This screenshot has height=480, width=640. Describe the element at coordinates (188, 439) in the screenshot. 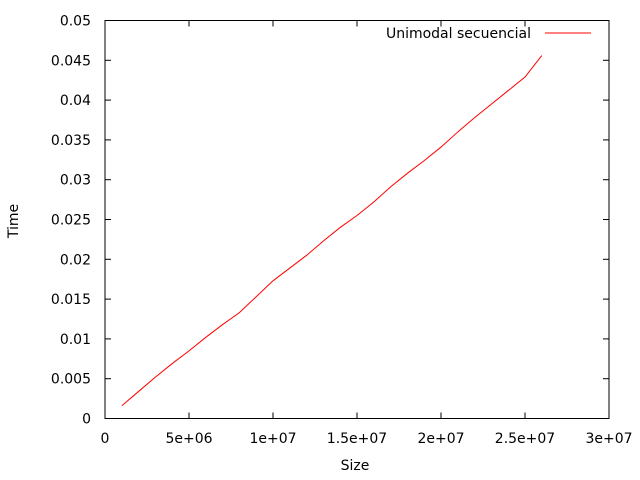

I see `x-tick-label: 5e+06` at that location.